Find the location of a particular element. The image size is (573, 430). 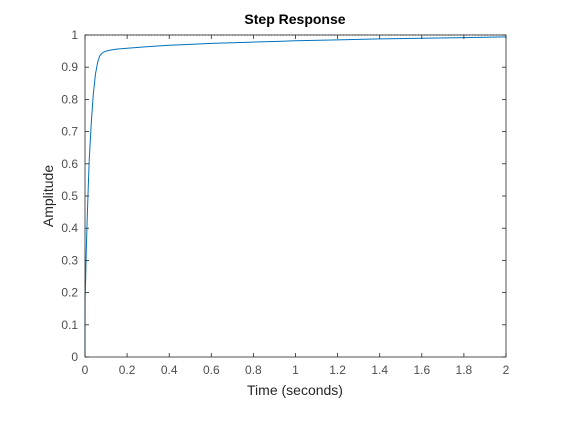

y-tick-label: 1 is located at coordinates (74, 35).